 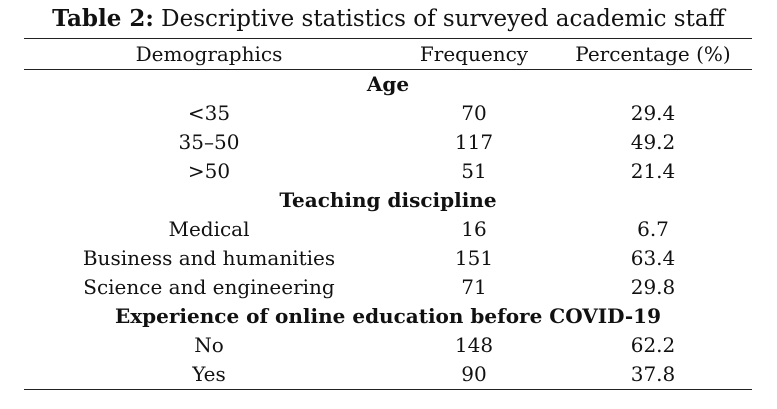 What do you see at coordinates (388, 389) in the screenshot?
I see `table-bottom-rule` at bounding box center [388, 389].